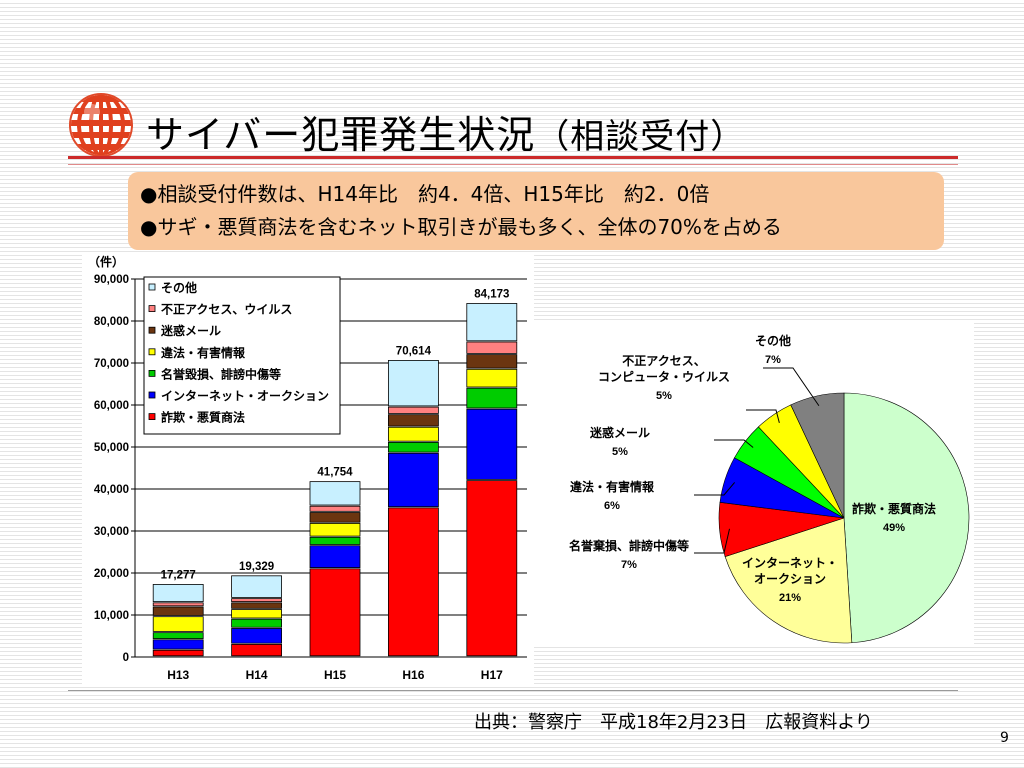  I want to click on bar-total-label: 19,329, so click(256, 567).